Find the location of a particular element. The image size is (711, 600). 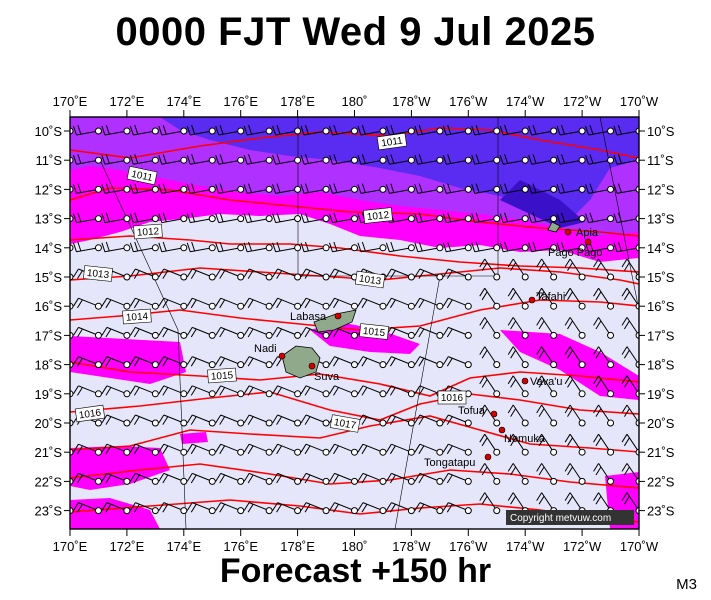

lon-label-top: 170˚E is located at coordinates (70, 101).